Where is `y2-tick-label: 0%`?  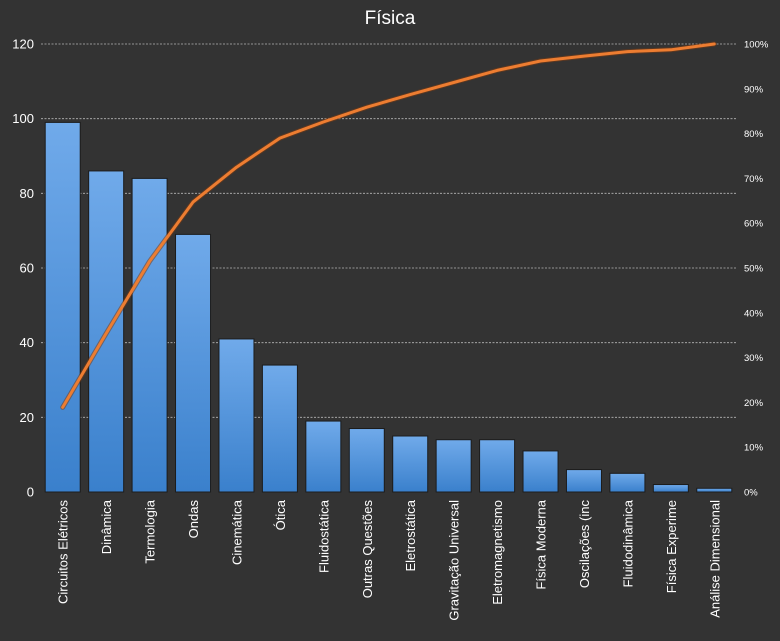 y2-tick-label: 0% is located at coordinates (751, 493).